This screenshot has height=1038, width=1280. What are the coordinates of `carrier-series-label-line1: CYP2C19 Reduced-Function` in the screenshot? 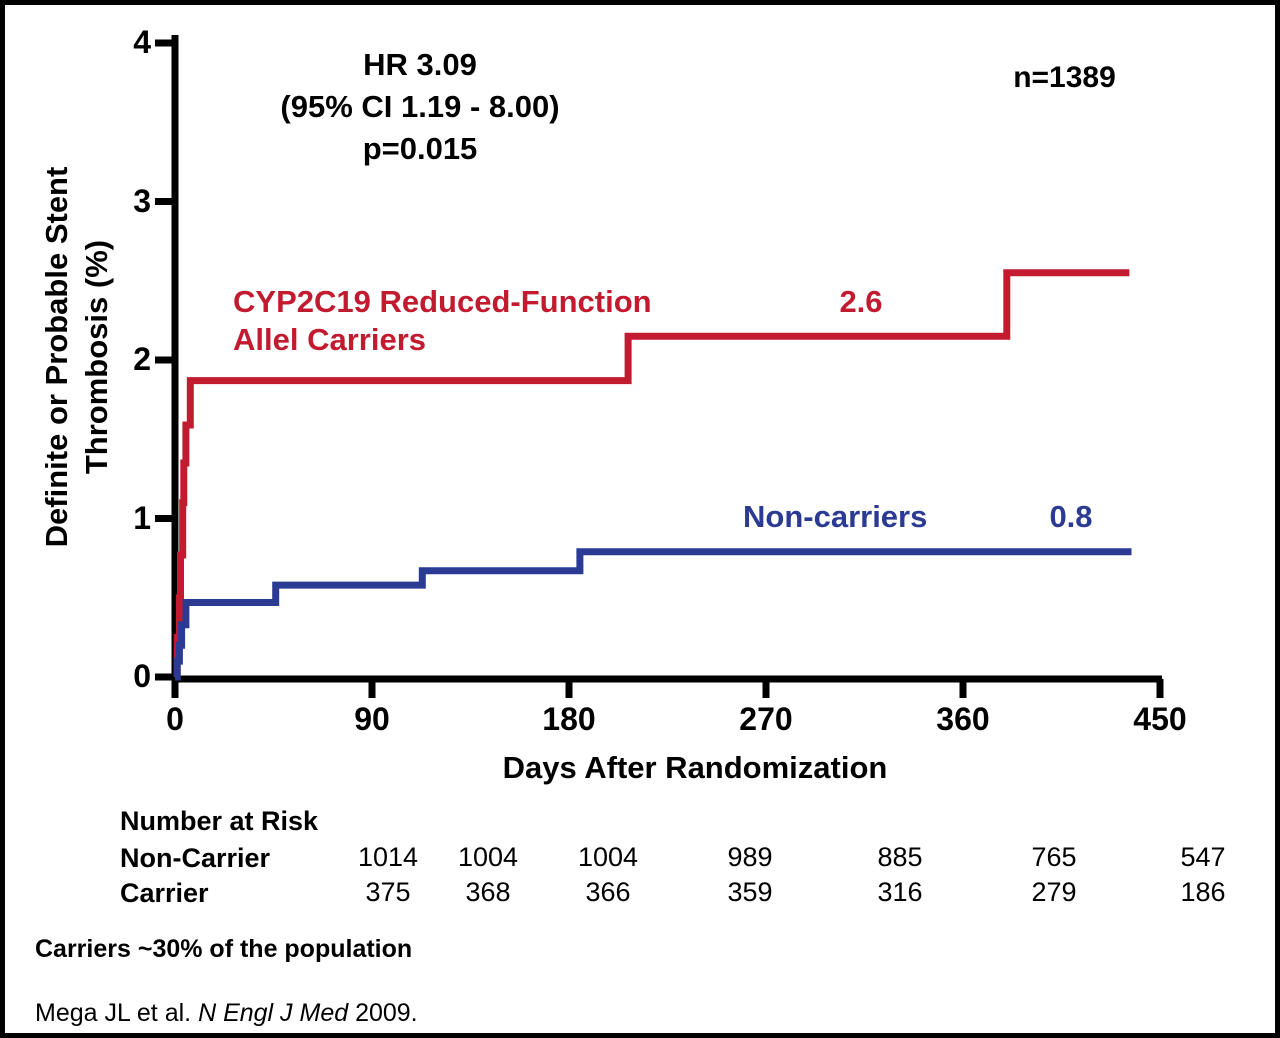 It's located at (442, 301).